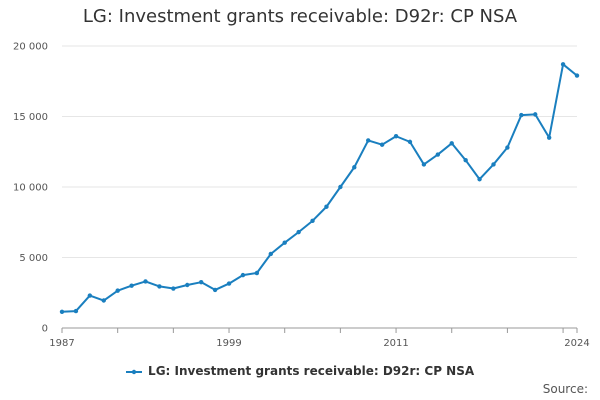 The image size is (600, 400). What do you see at coordinates (576, 343) in the screenshot?
I see `x-tick-label: 2024` at bounding box center [576, 343].